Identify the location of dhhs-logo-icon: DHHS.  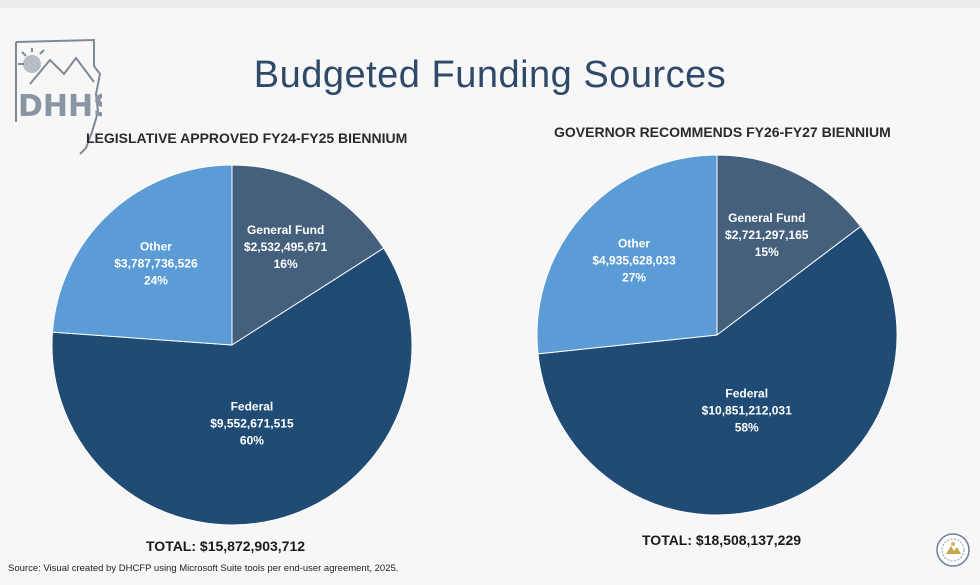
(58, 96).